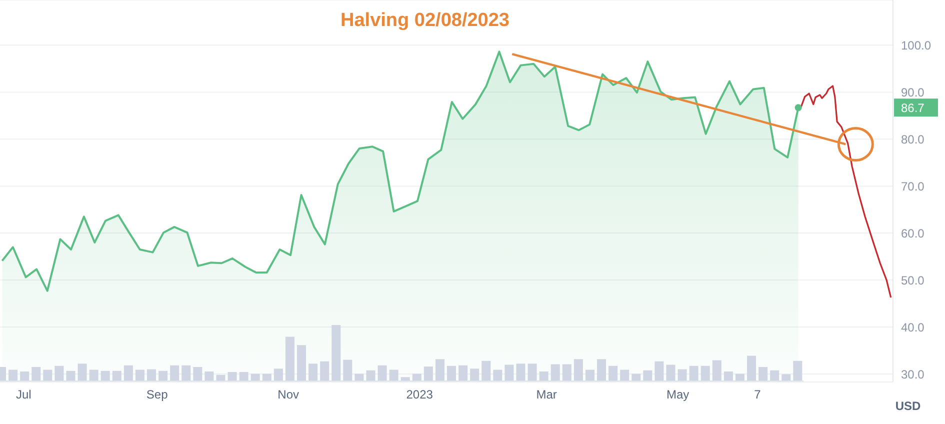  What do you see at coordinates (913, 108) in the screenshot?
I see `text: 86.7` at bounding box center [913, 108].